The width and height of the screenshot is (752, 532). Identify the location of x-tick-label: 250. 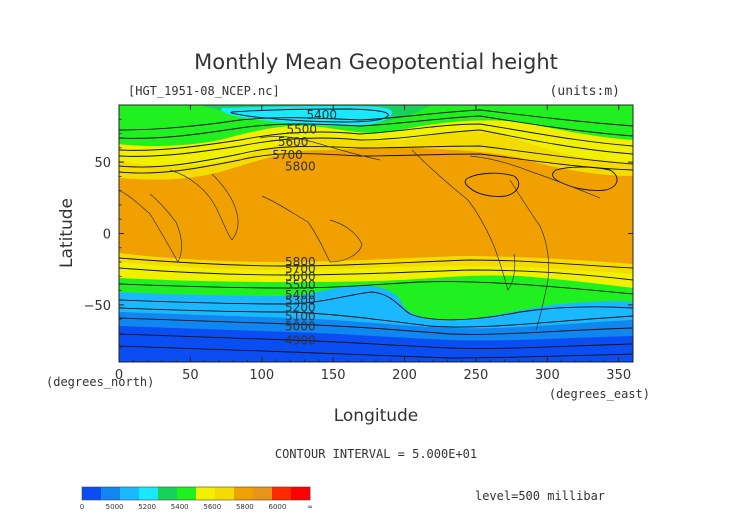
(476, 375).